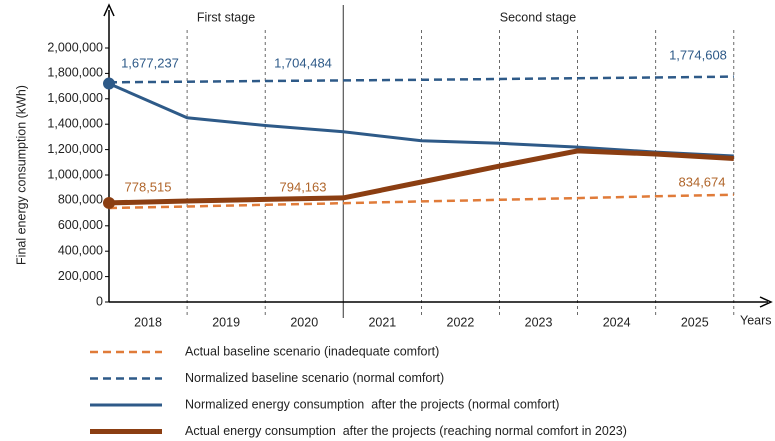 This screenshot has width=775, height=441. I want to click on annotation: 1,774,608, so click(698, 54).